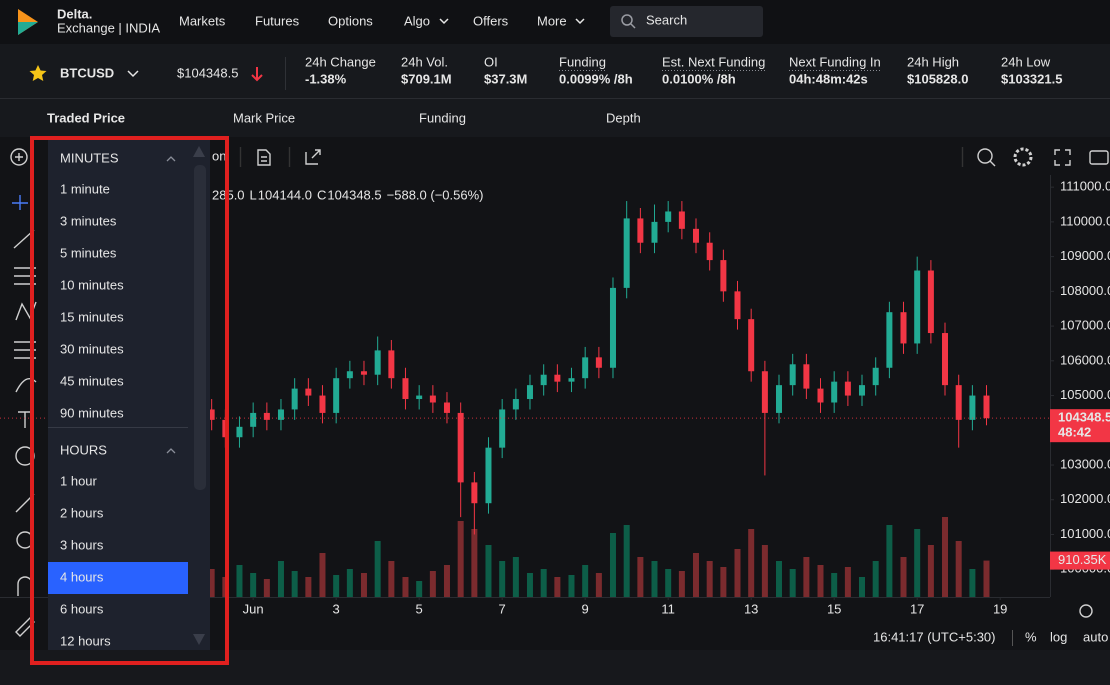 The height and width of the screenshot is (685, 1110). I want to click on scroll-down, so click(199, 639).